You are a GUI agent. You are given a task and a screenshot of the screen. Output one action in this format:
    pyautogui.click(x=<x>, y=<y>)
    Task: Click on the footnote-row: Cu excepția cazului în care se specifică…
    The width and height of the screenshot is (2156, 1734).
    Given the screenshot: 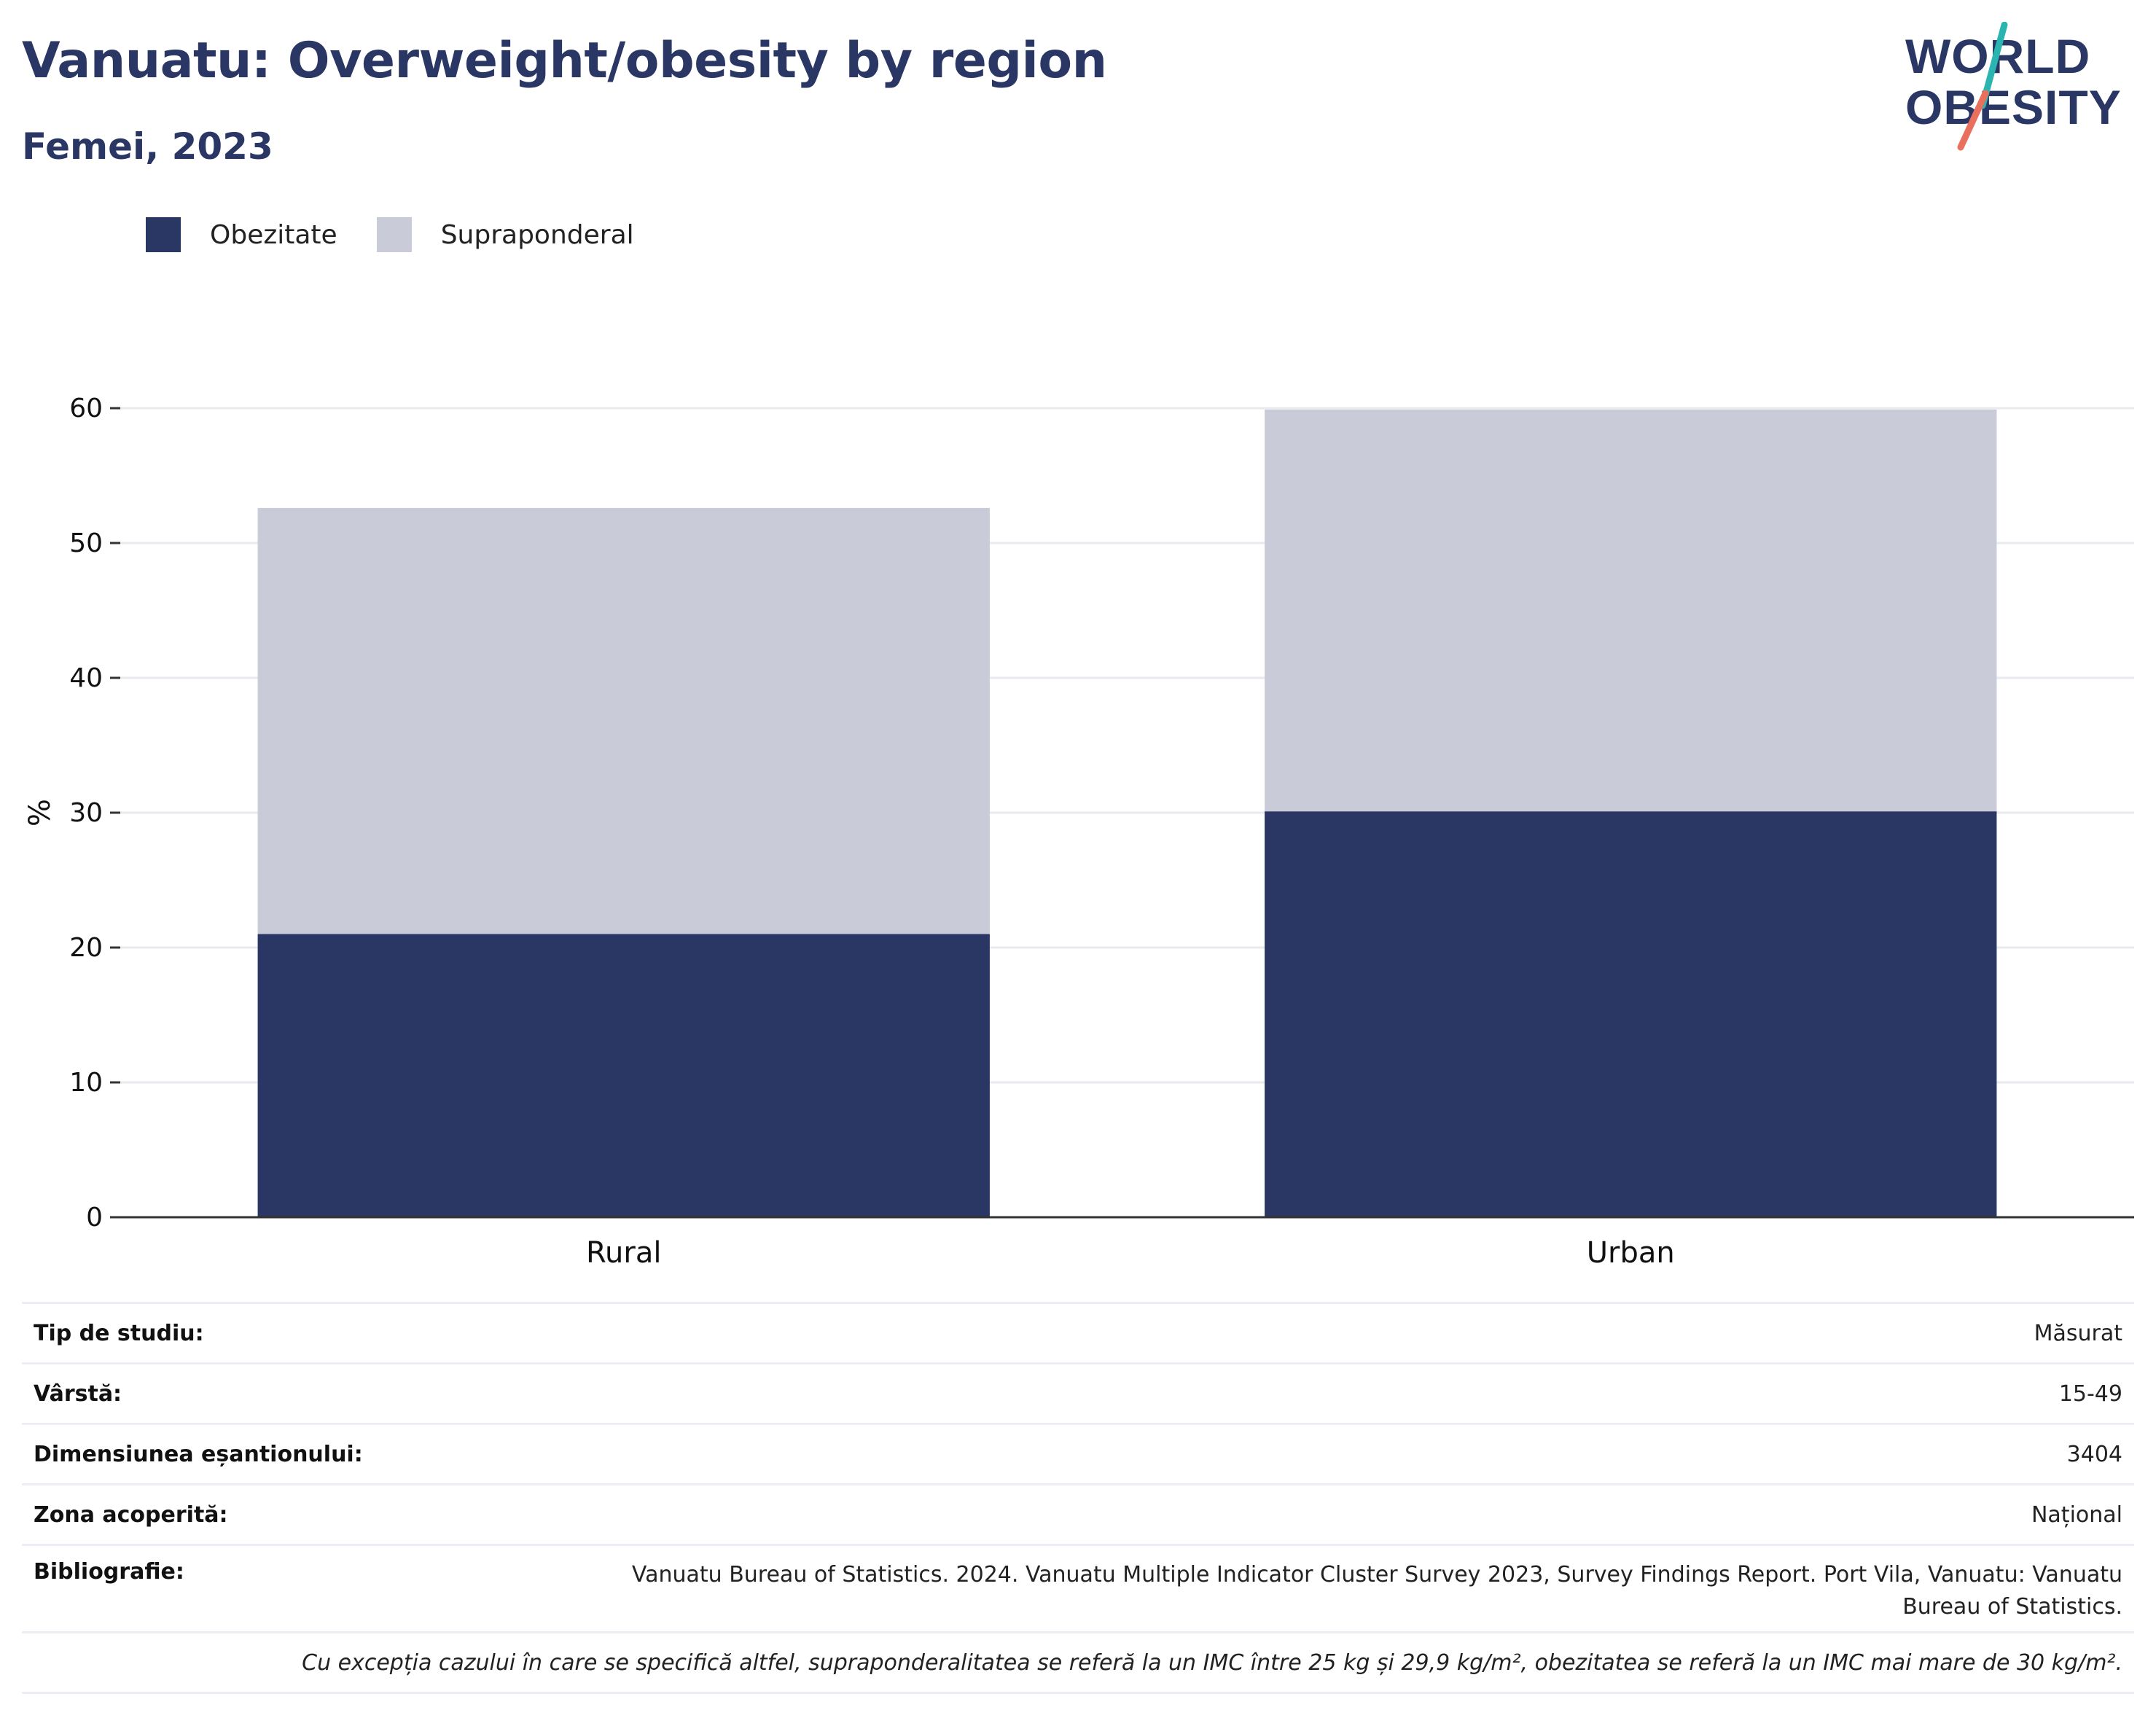 What is the action you would take?
    pyautogui.click(x=1078, y=1662)
    